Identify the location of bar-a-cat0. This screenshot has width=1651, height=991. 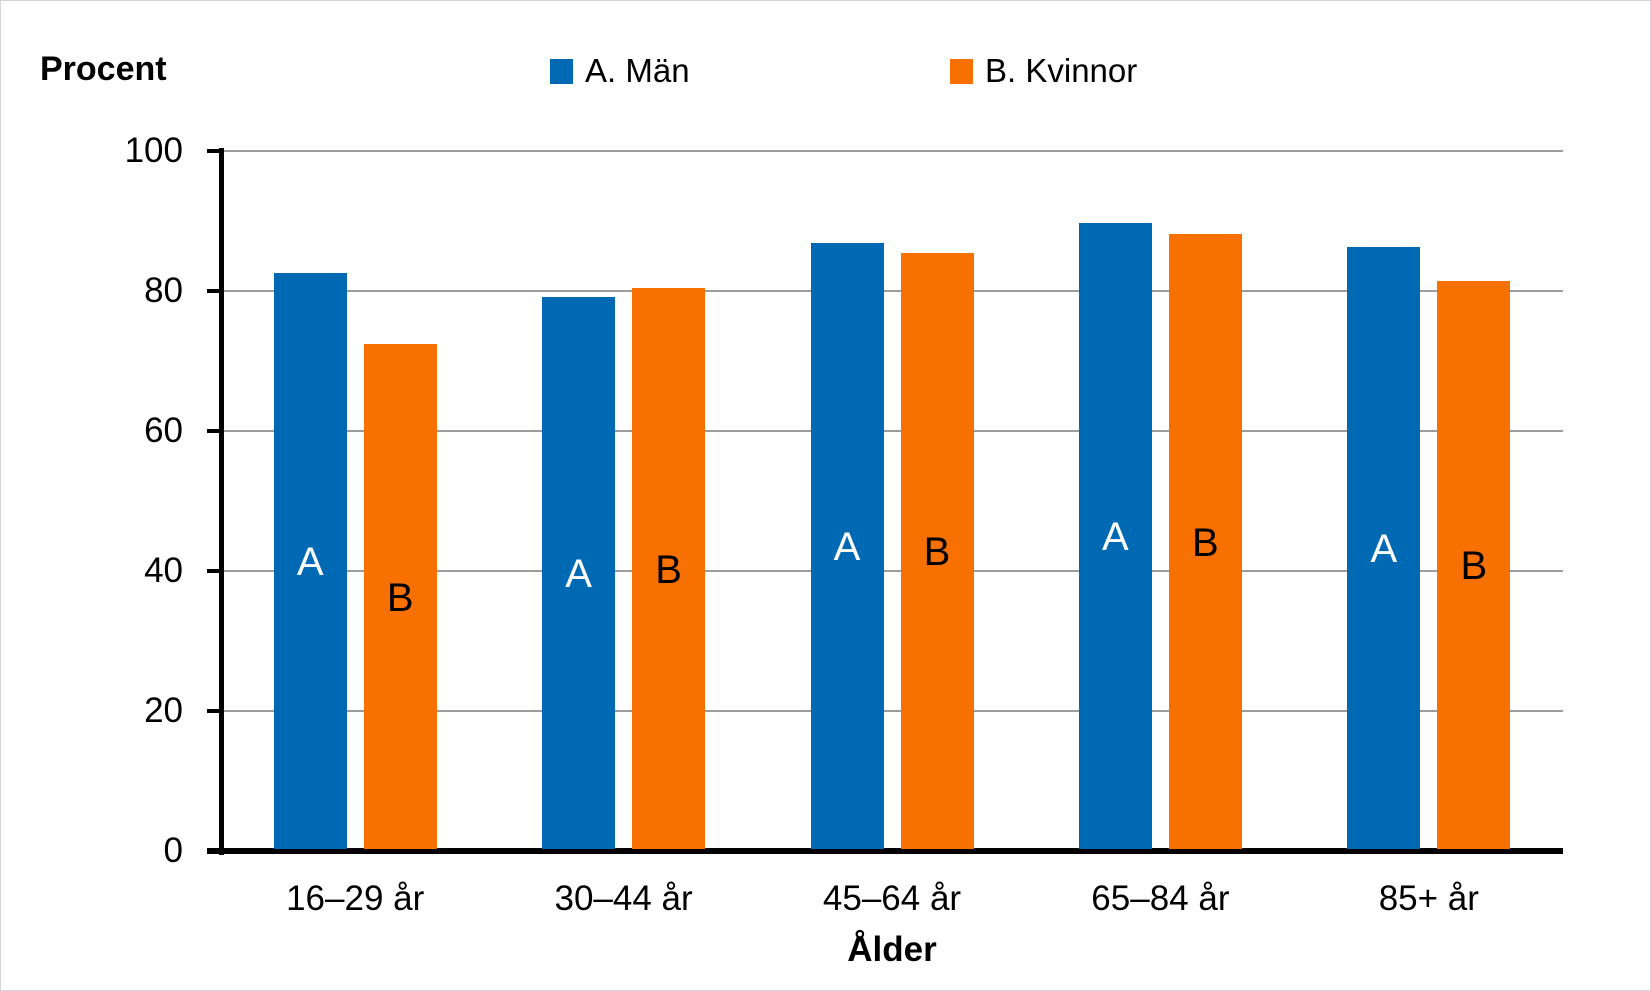
(310, 560).